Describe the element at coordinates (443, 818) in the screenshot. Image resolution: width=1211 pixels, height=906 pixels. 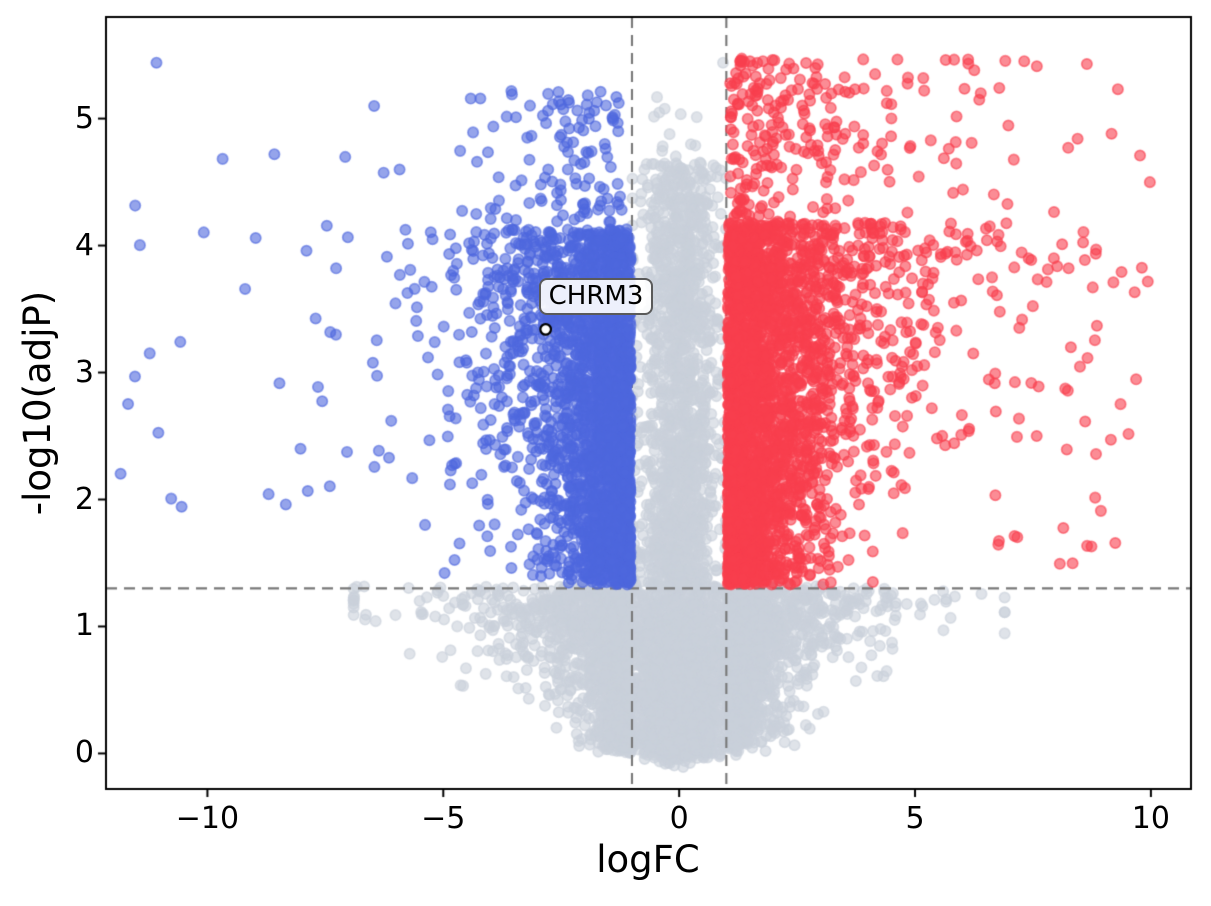
I see `x-tick-label-−5: −5` at that location.